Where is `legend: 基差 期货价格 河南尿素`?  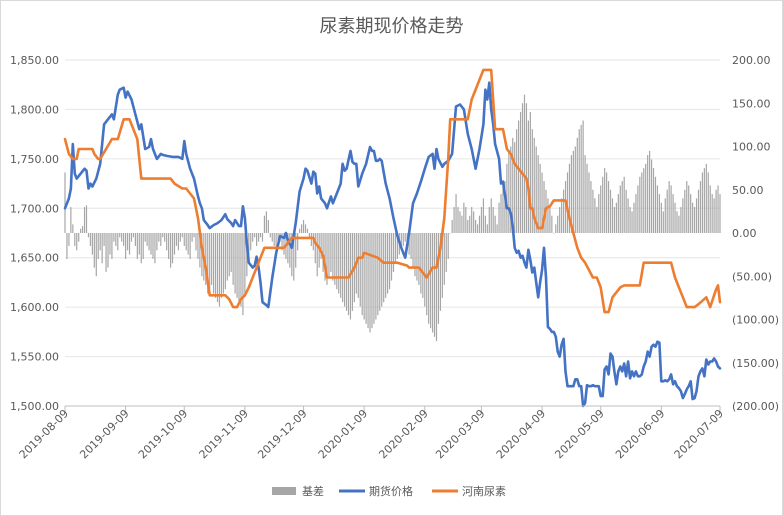
legend: 基差 期货价格 河南尿素 is located at coordinates (389, 491).